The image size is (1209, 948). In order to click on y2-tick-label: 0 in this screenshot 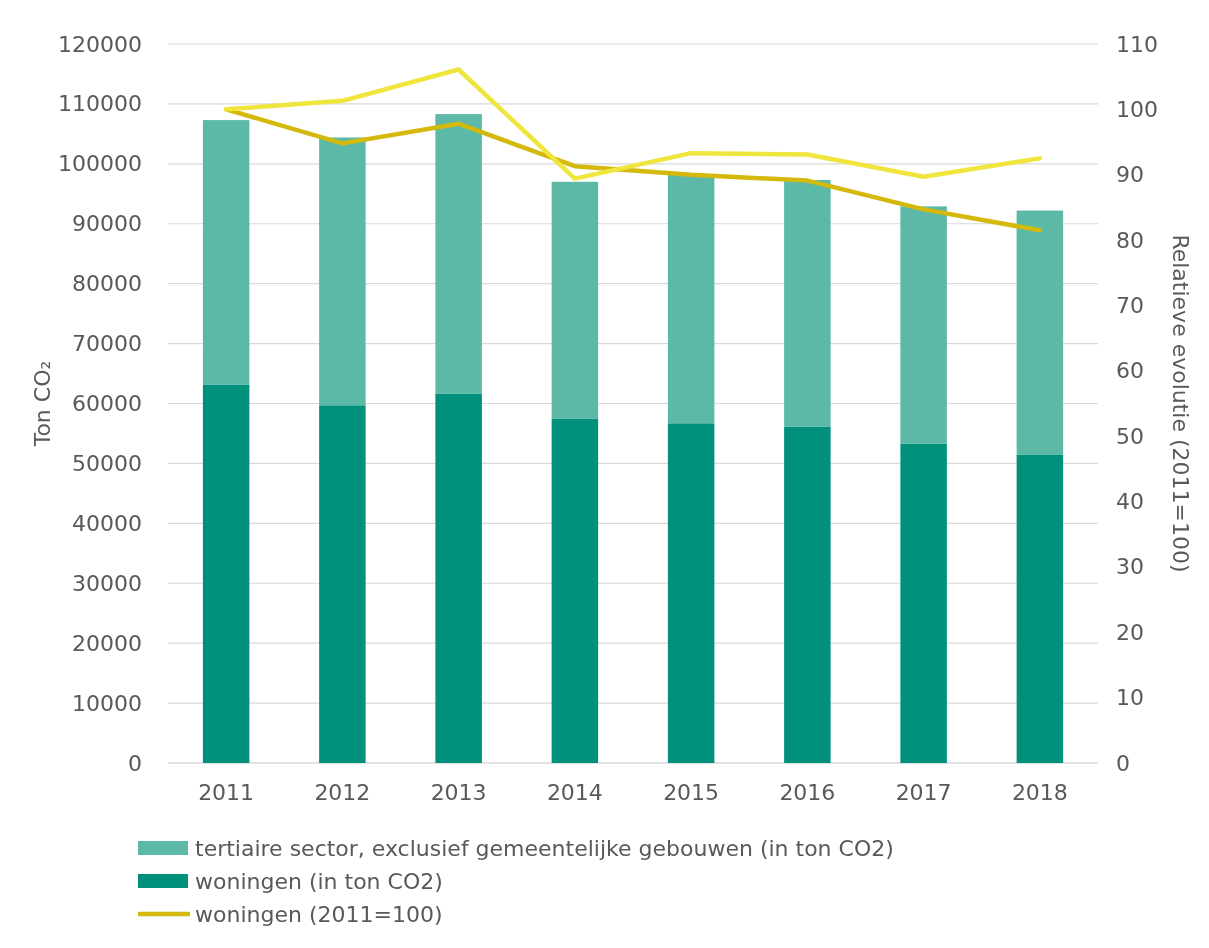, I will do `click(1123, 763)`.